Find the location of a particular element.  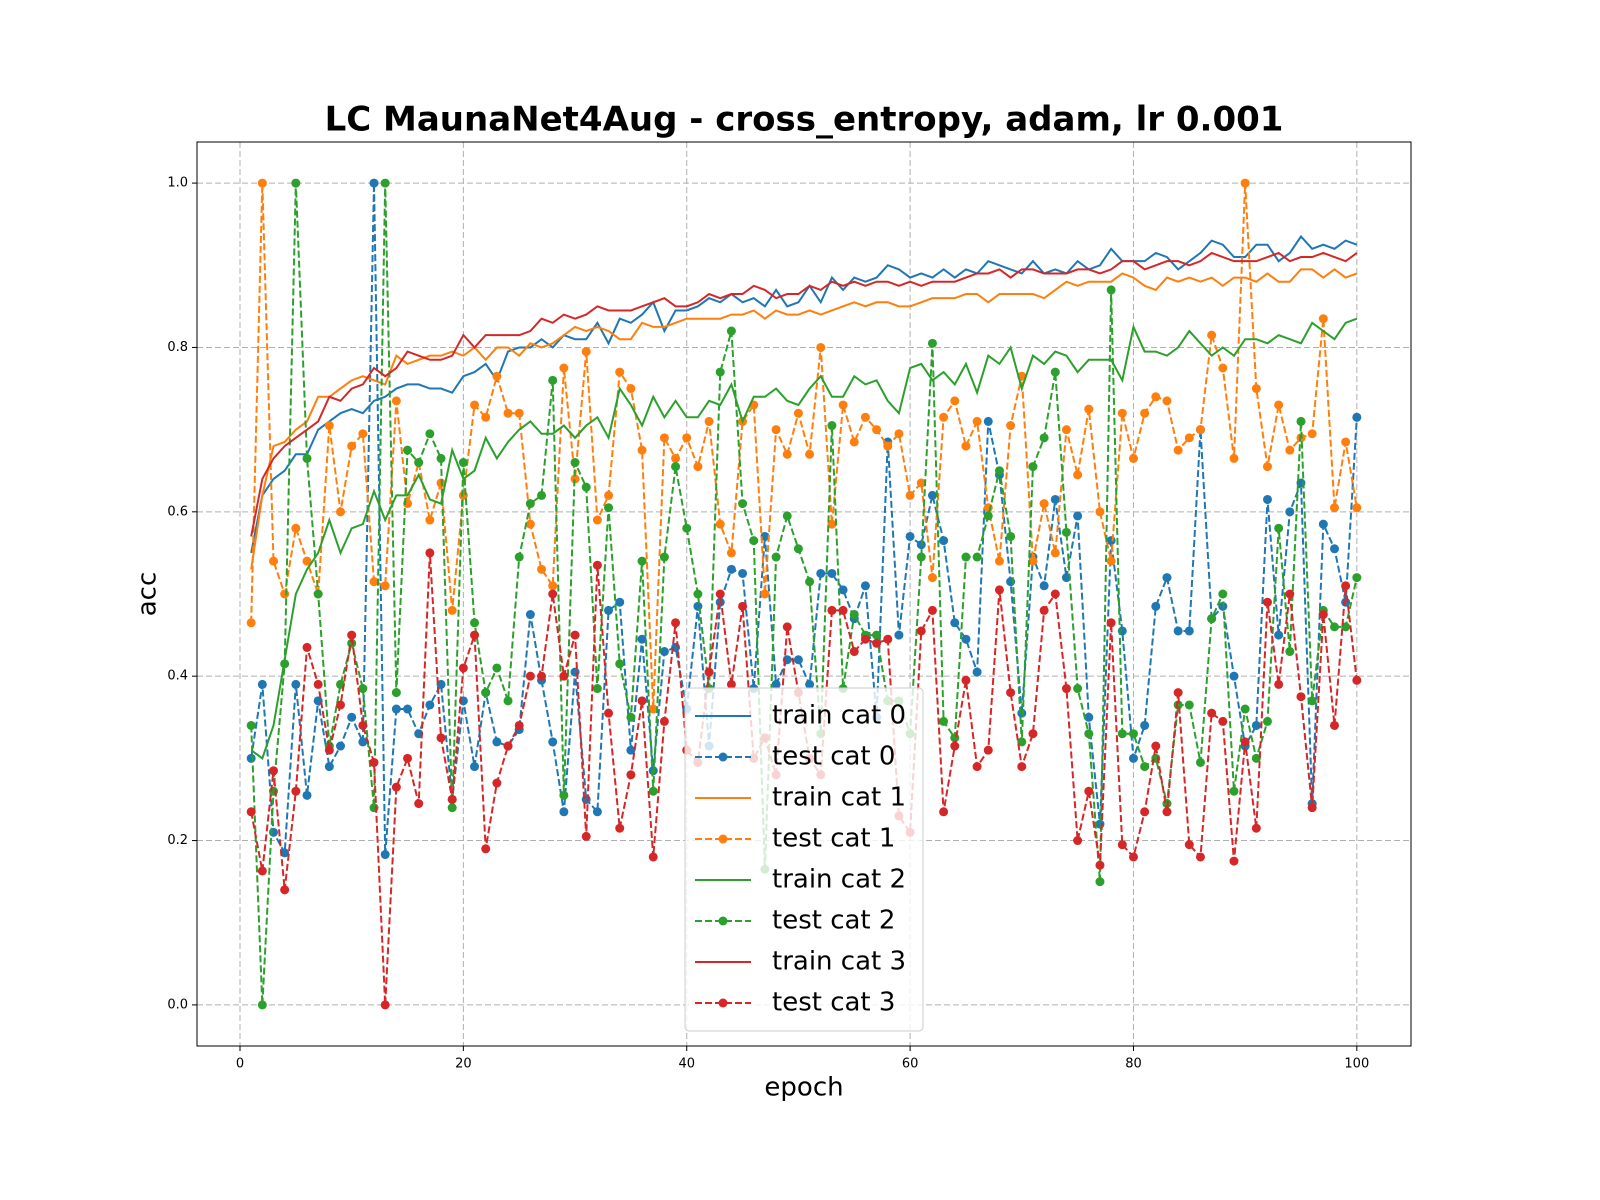

y-tick-label: 0.4 is located at coordinates (177, 676).